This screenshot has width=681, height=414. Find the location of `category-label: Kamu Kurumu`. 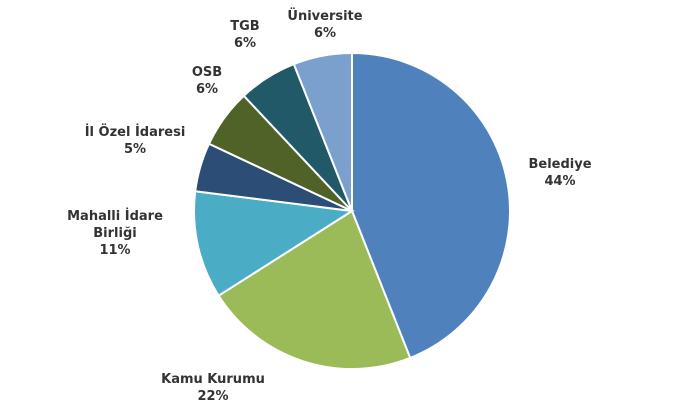

category-label: Kamu Kurumu is located at coordinates (213, 379).